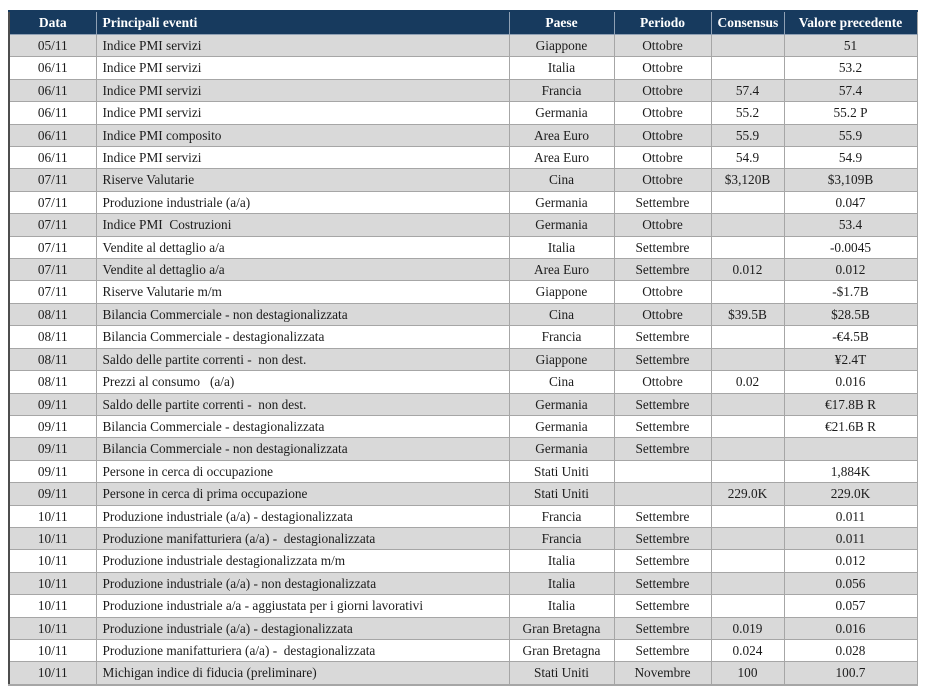 The image size is (927, 699). I want to click on cell-valore-precedente, so click(850, 449).